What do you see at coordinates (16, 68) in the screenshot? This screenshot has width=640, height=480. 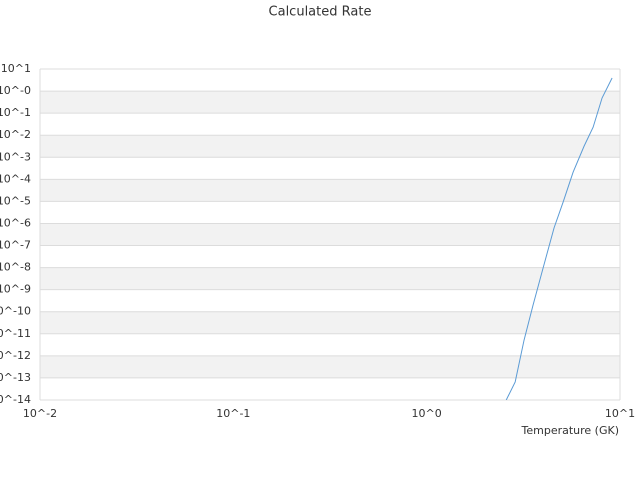 I see `y-tick-label: 10^1` at bounding box center [16, 68].